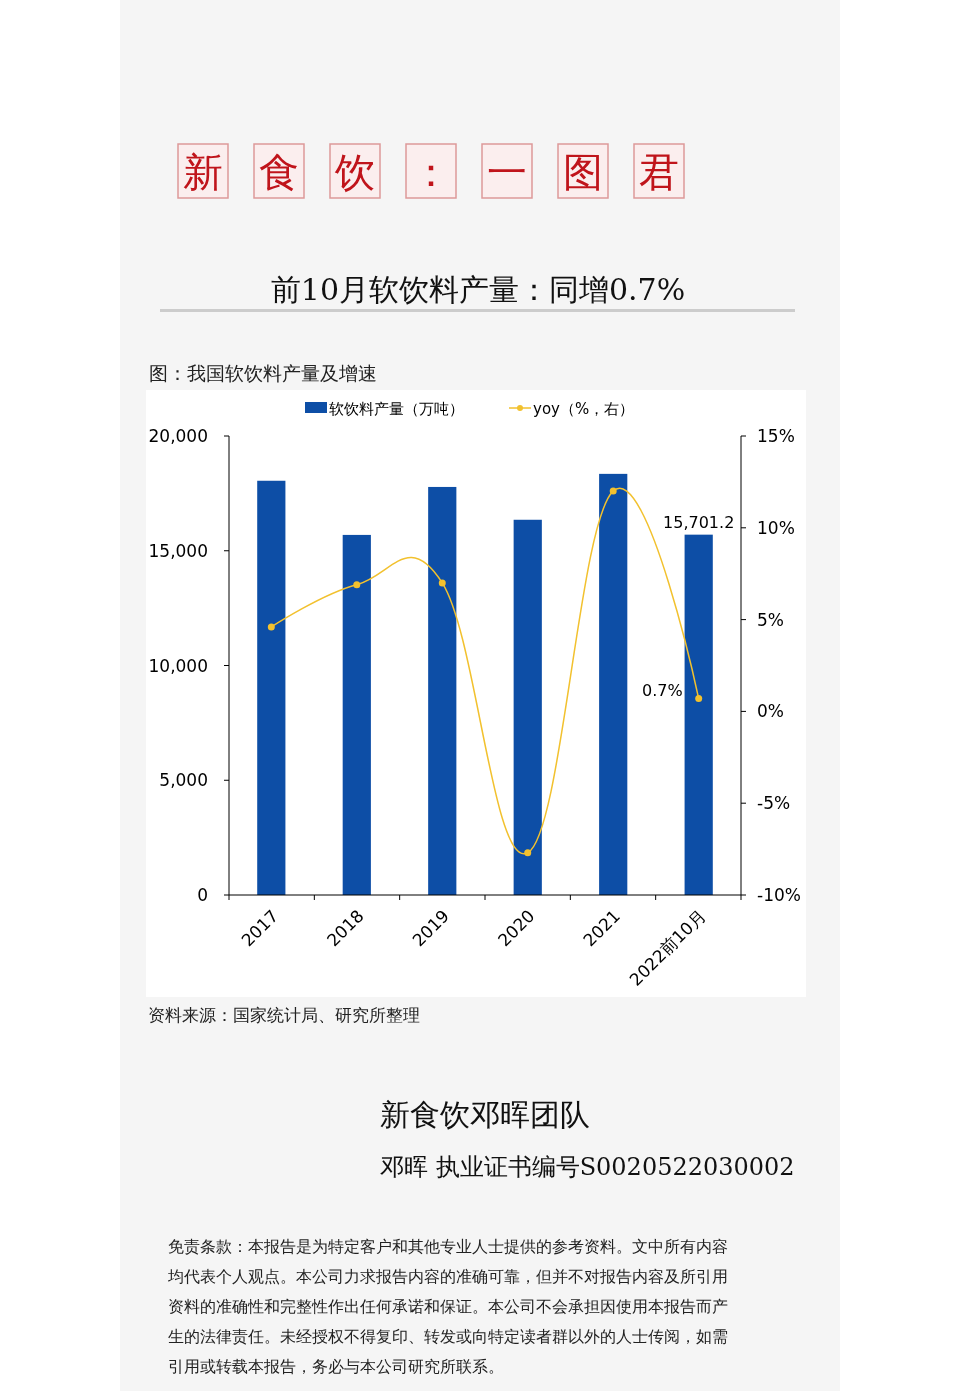 The image size is (960, 1391). What do you see at coordinates (587, 1167) in the screenshot?
I see `text: 邓晖 执业证书编号S0020522030002` at bounding box center [587, 1167].